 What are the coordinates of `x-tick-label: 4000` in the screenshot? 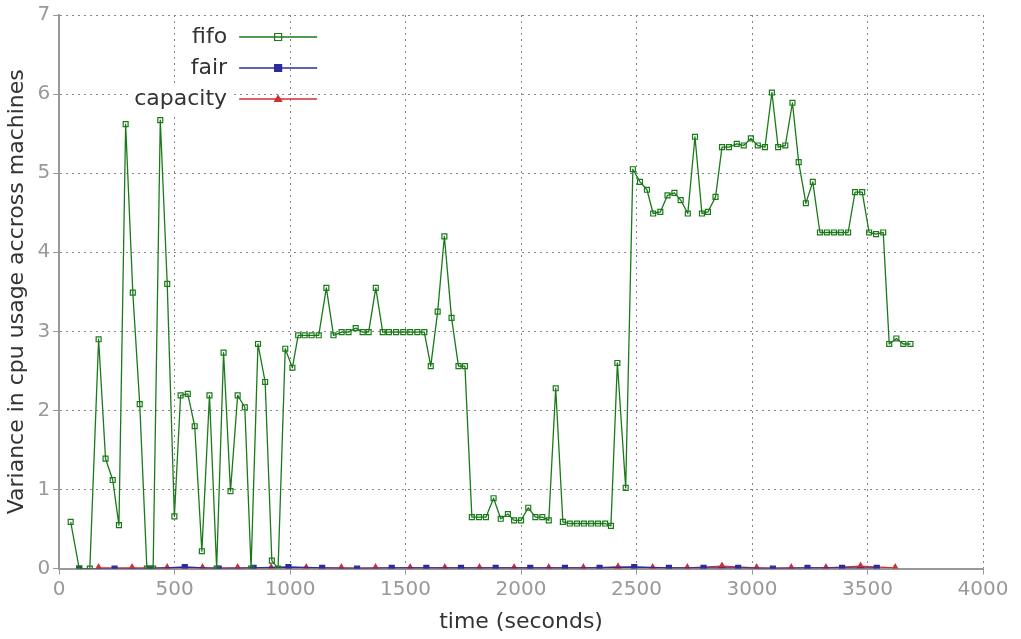 It's located at (983, 587).